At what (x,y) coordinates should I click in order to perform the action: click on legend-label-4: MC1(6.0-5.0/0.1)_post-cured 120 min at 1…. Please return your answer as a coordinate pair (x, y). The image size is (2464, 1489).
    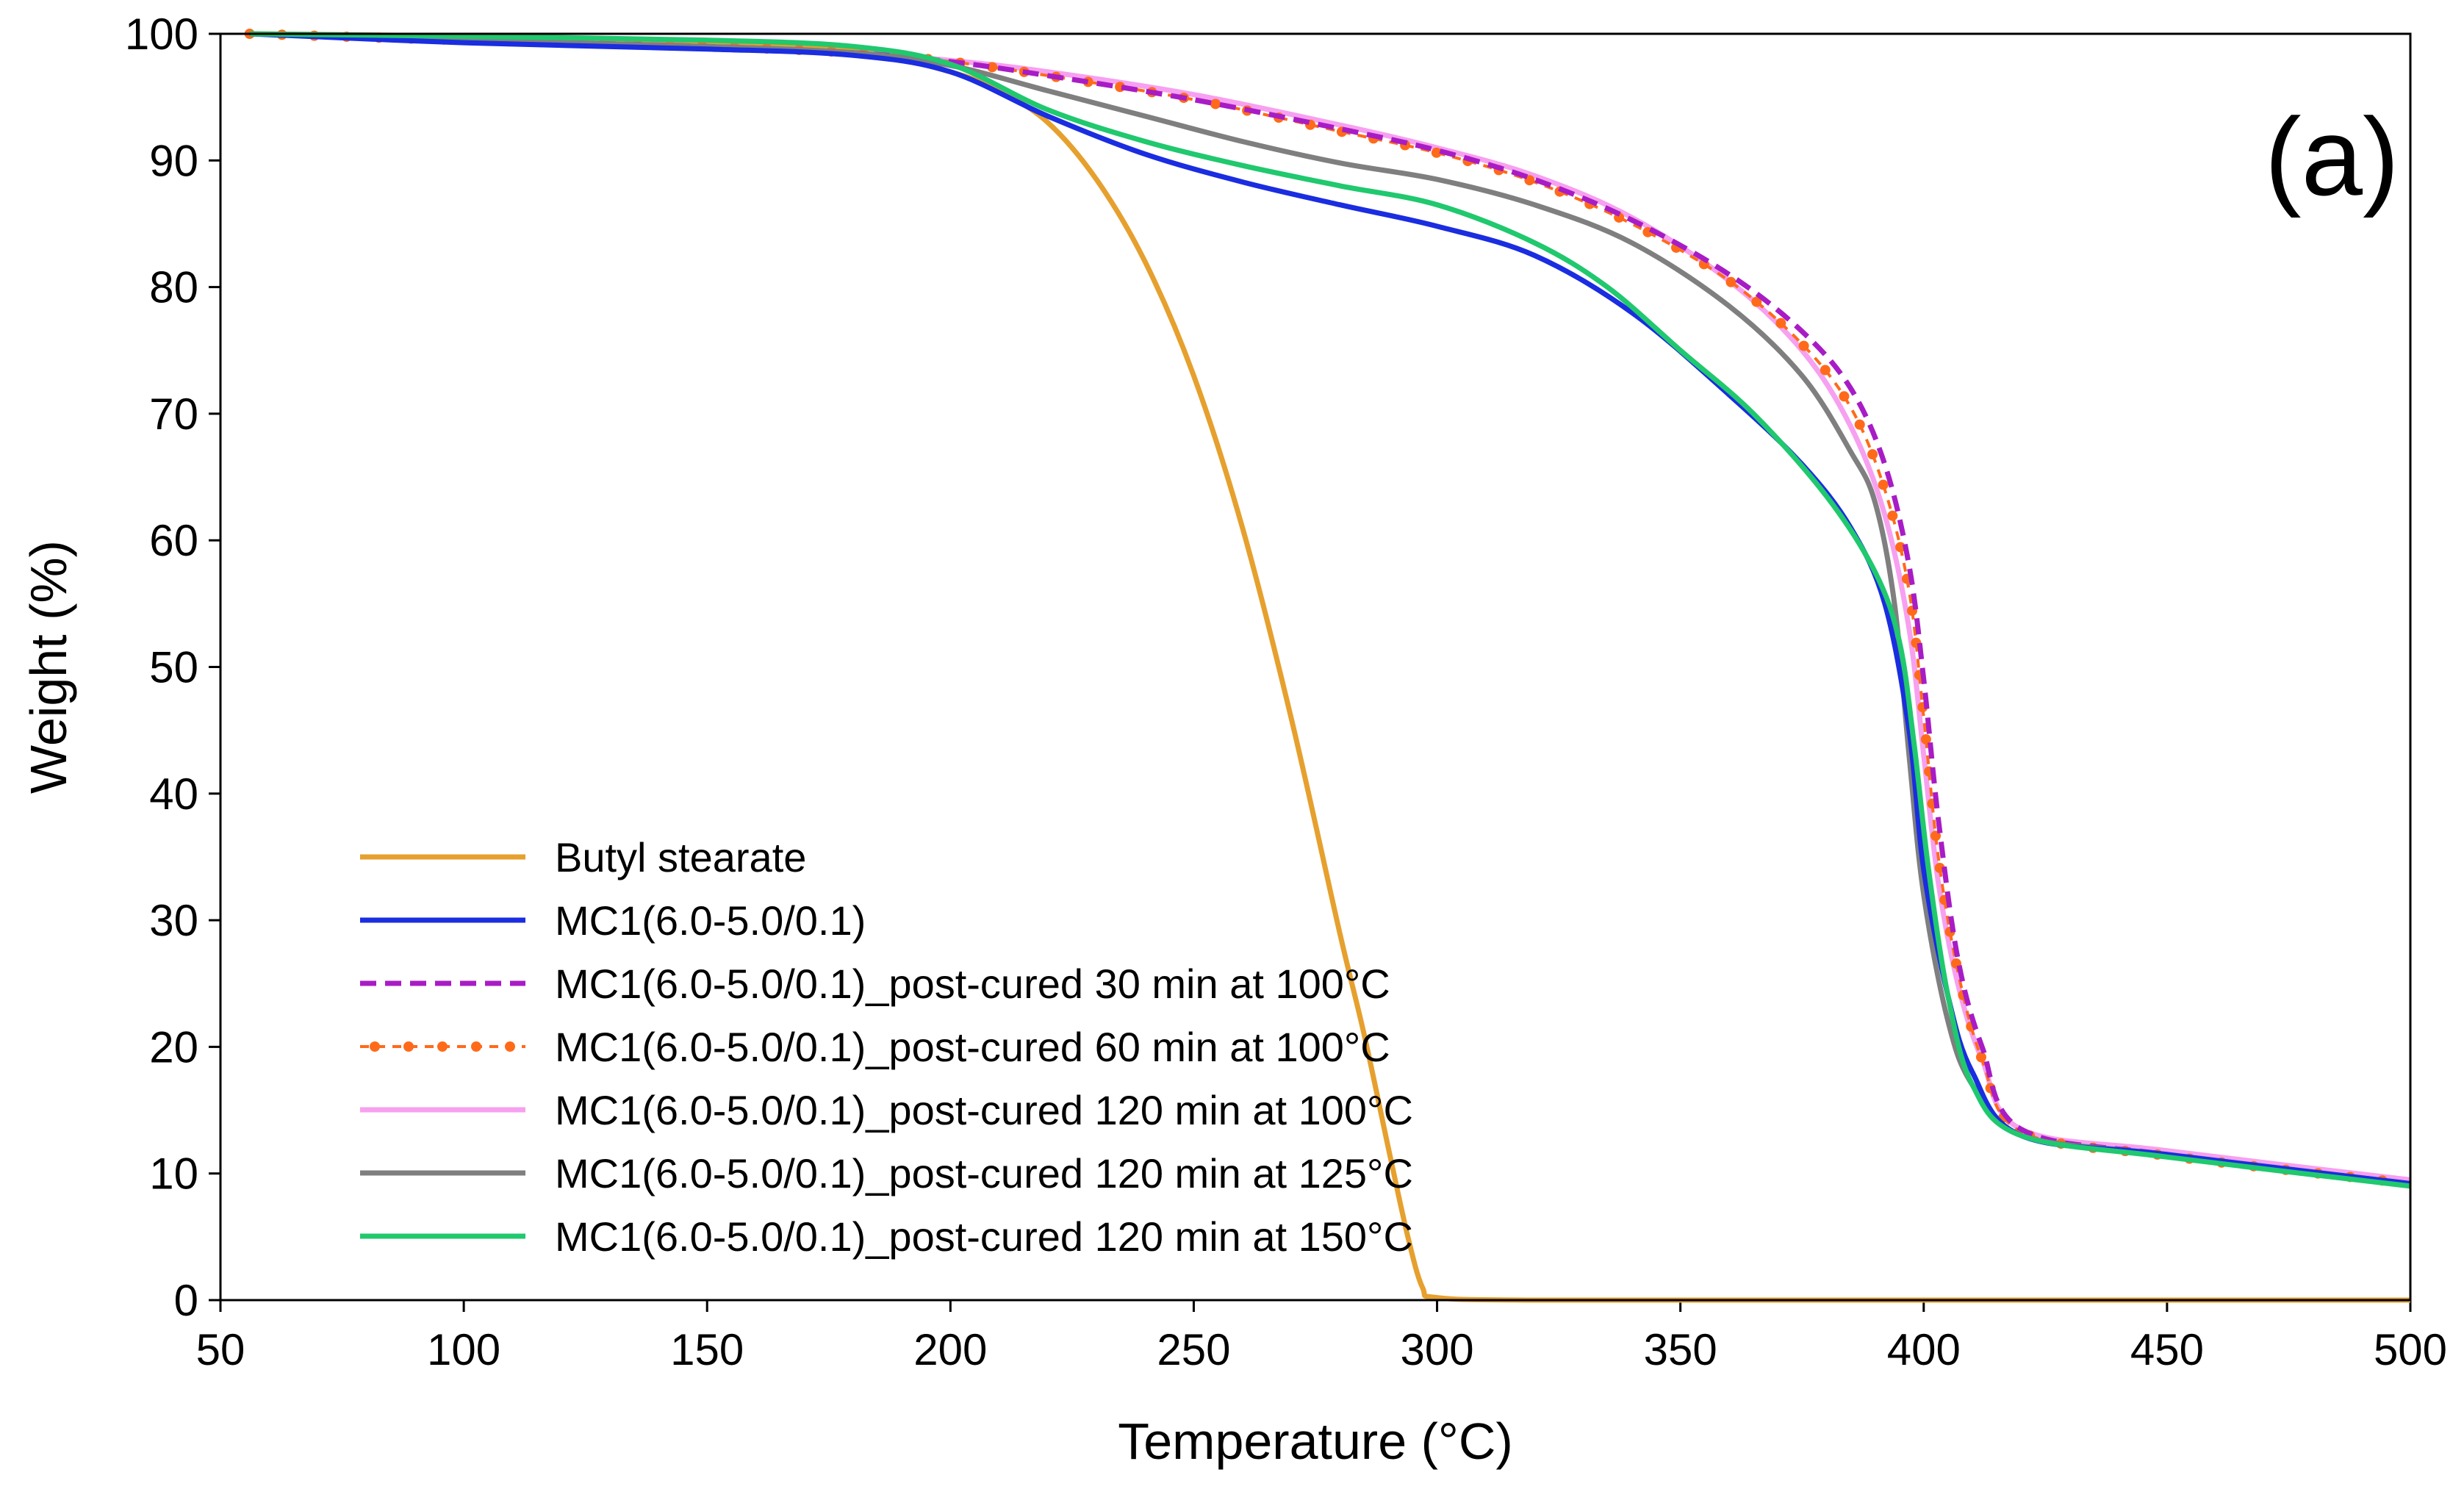
    Looking at the image, I should click on (984, 1110).